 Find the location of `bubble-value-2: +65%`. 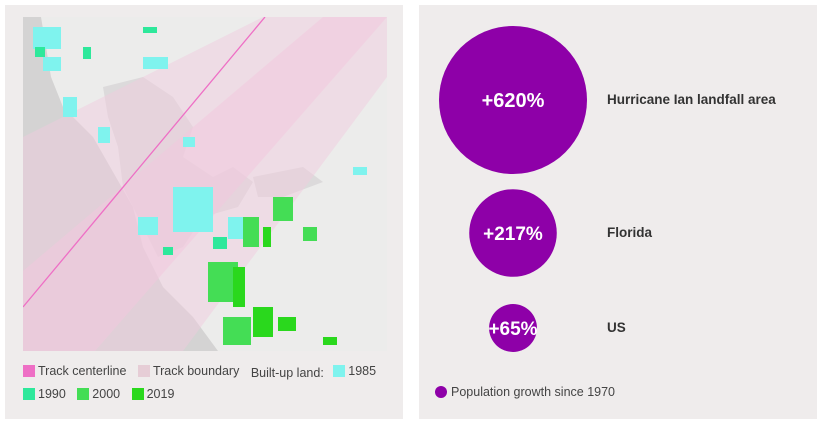

bubble-value-2: +65% is located at coordinates (512, 329).